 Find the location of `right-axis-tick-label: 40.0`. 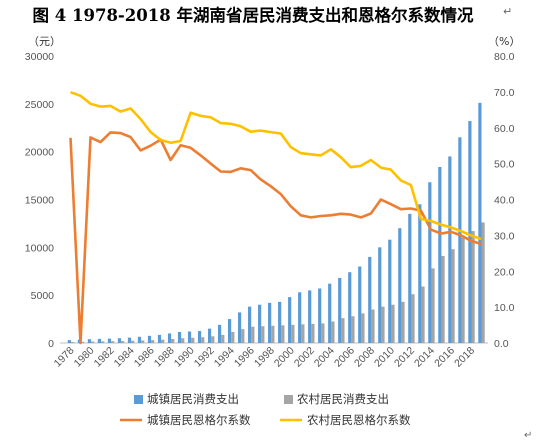

right-axis-tick-label: 40.0 is located at coordinates (504, 201).